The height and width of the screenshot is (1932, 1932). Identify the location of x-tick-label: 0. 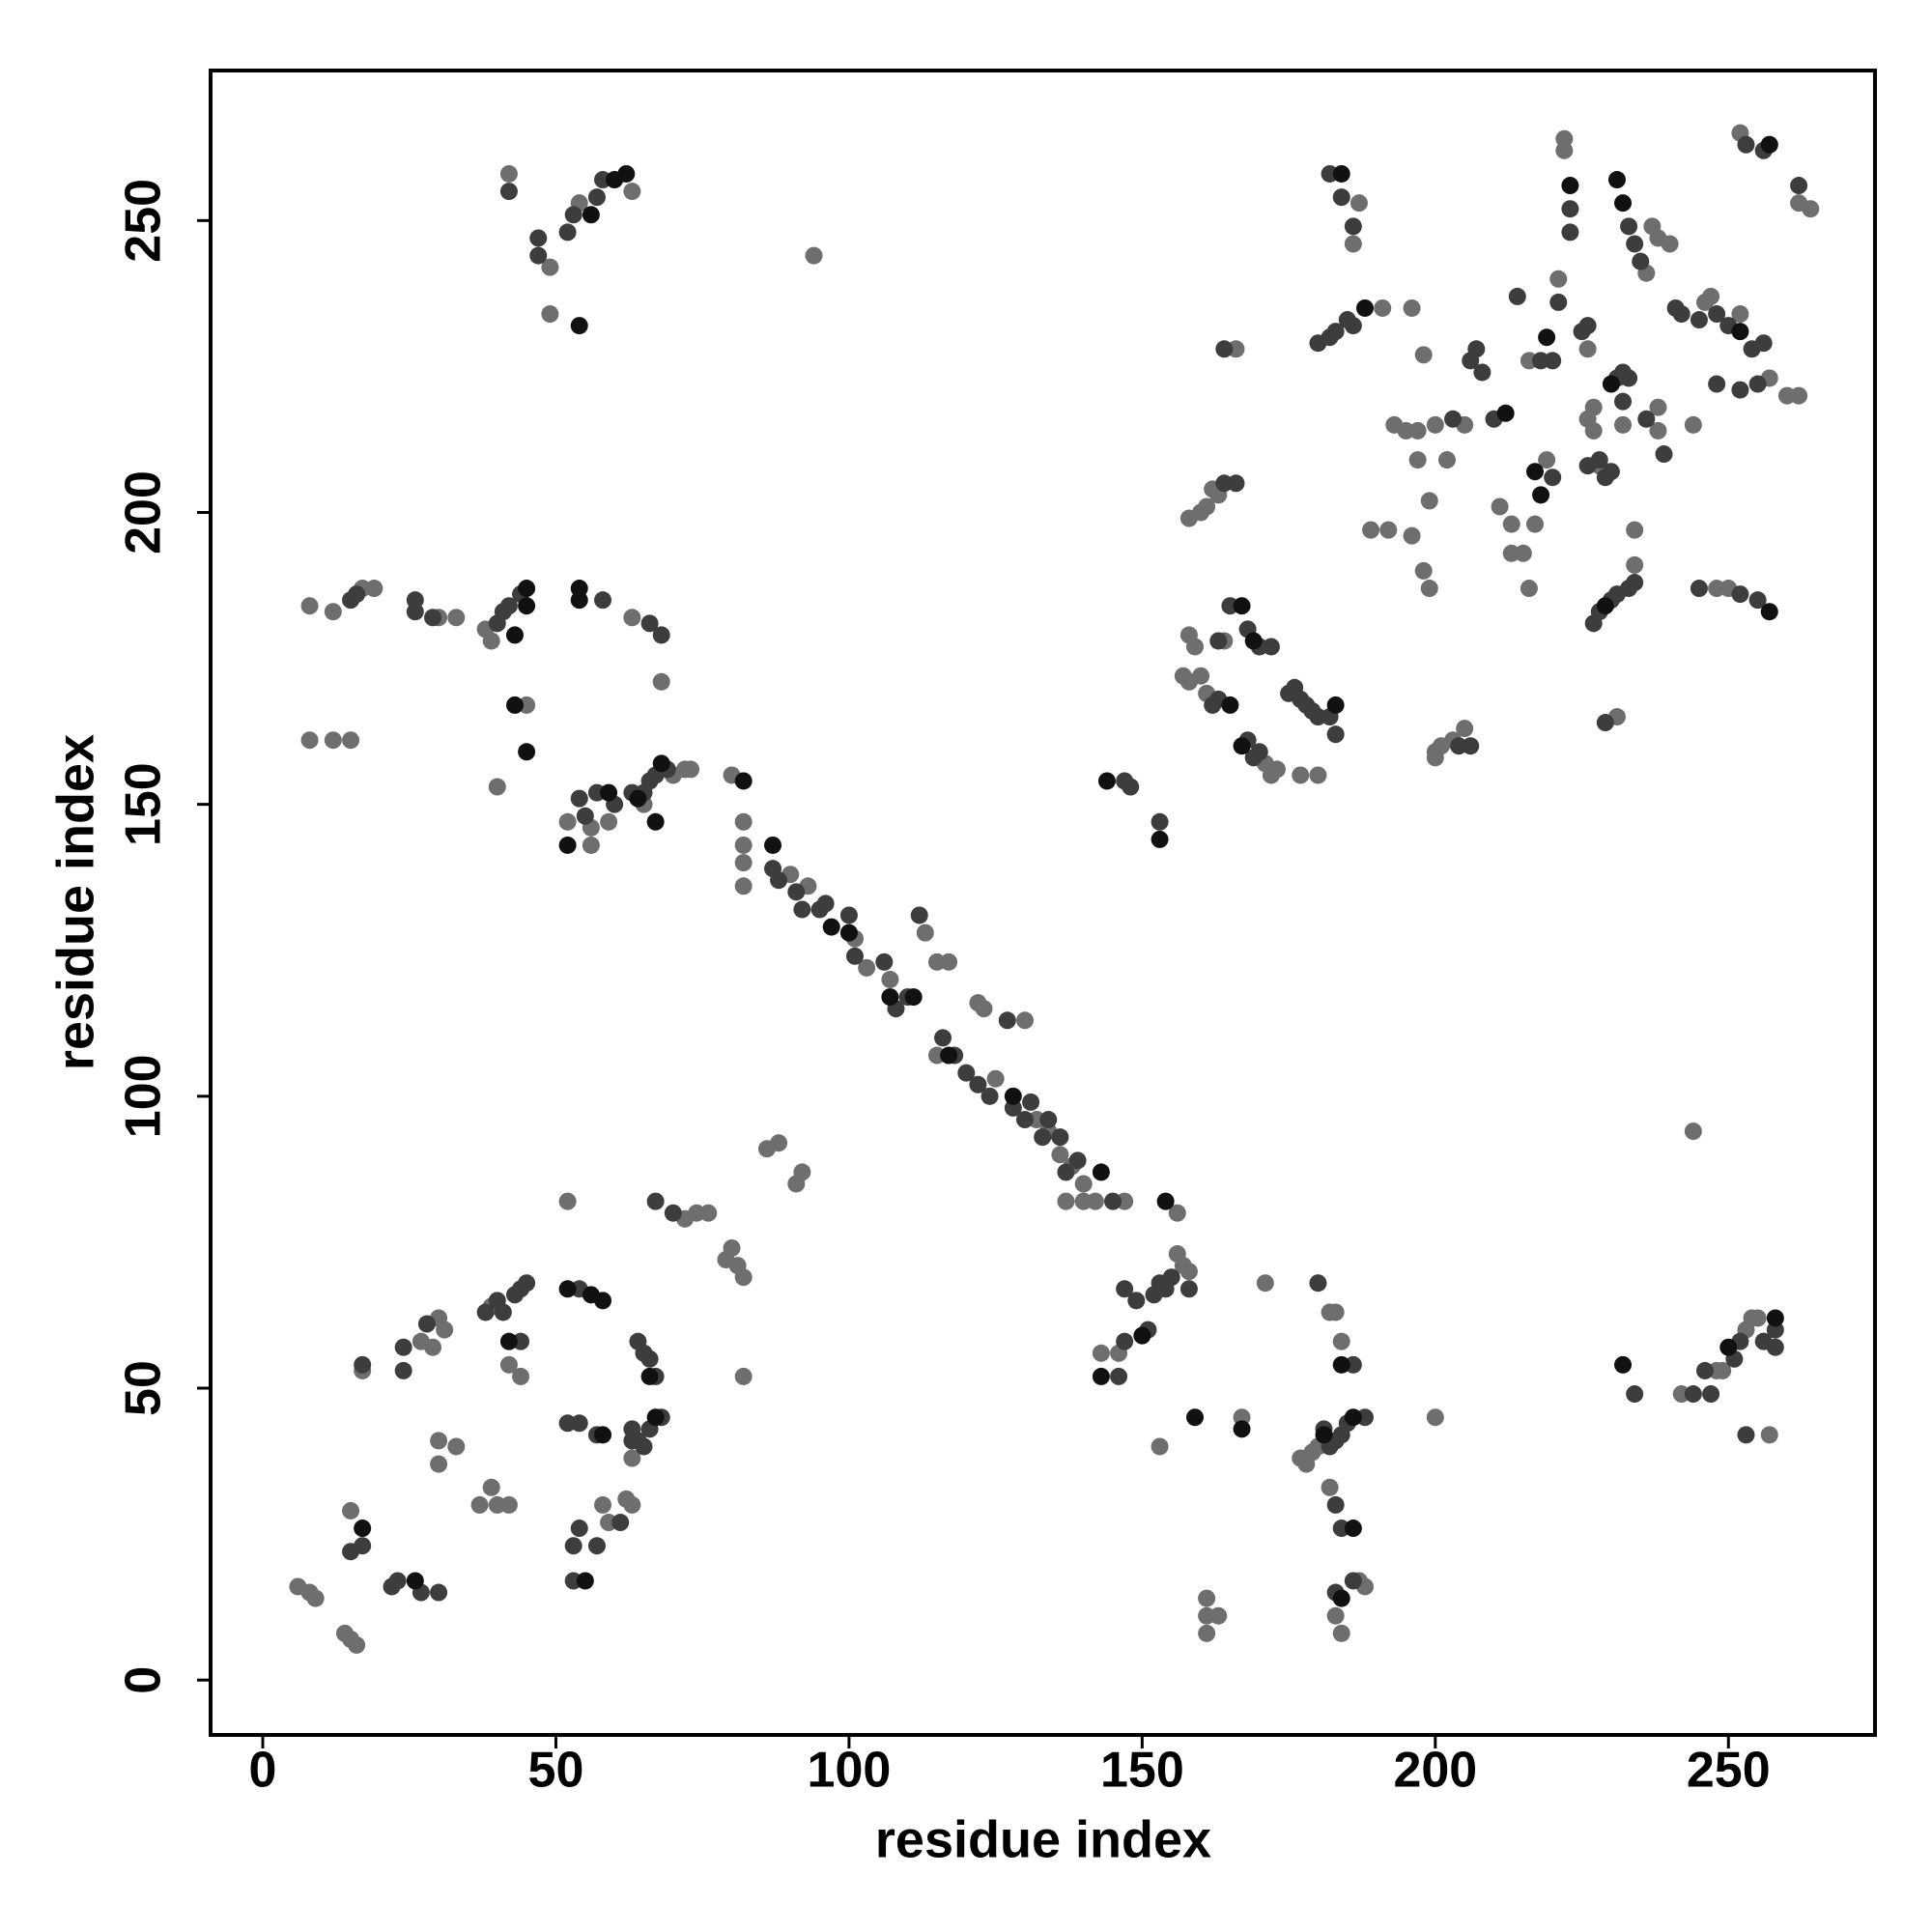
(263, 1771).